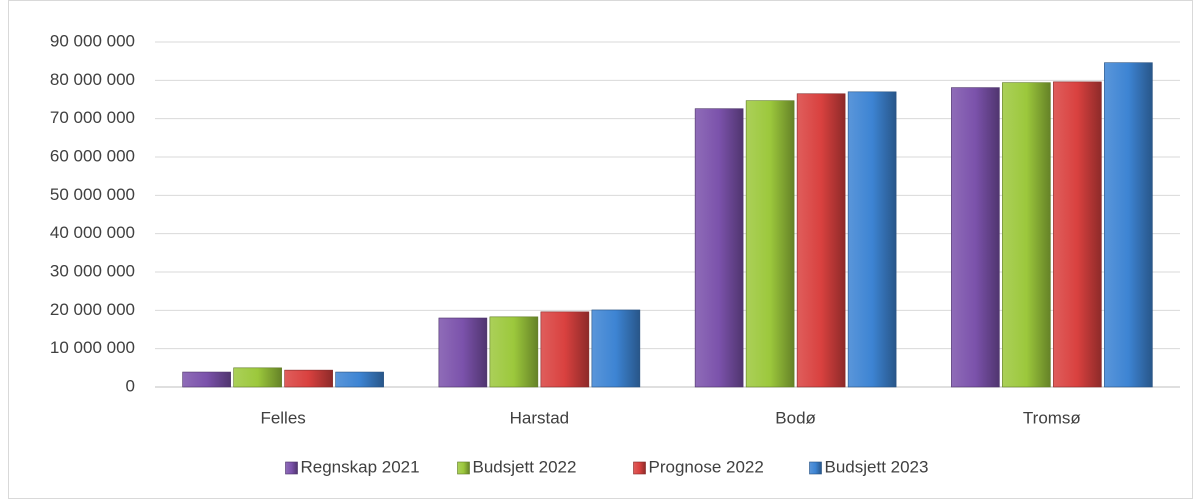 This screenshot has height=500, width=1194. Describe the element at coordinates (525, 466) in the screenshot. I see `legend-label: Budsjett 2022` at that location.